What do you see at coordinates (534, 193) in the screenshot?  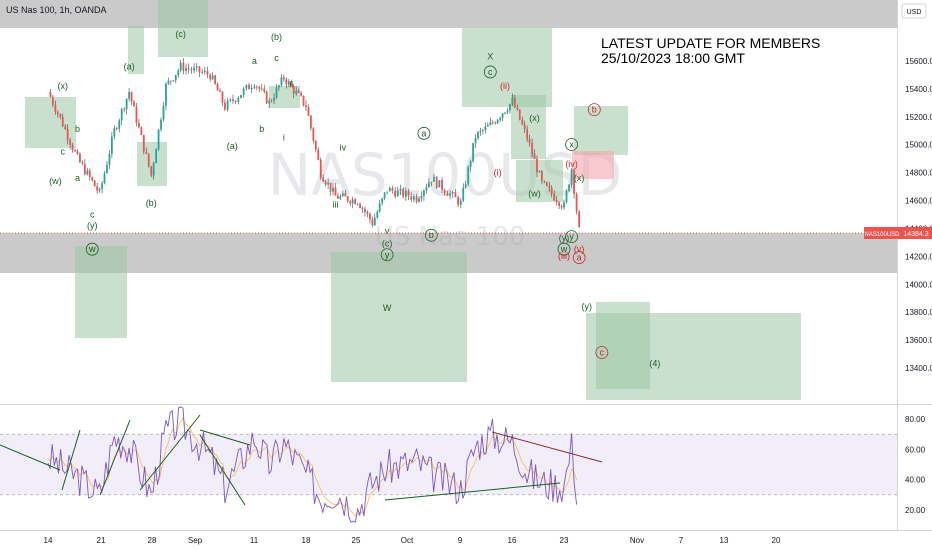 I see `wave-label: (w)` at bounding box center [534, 193].